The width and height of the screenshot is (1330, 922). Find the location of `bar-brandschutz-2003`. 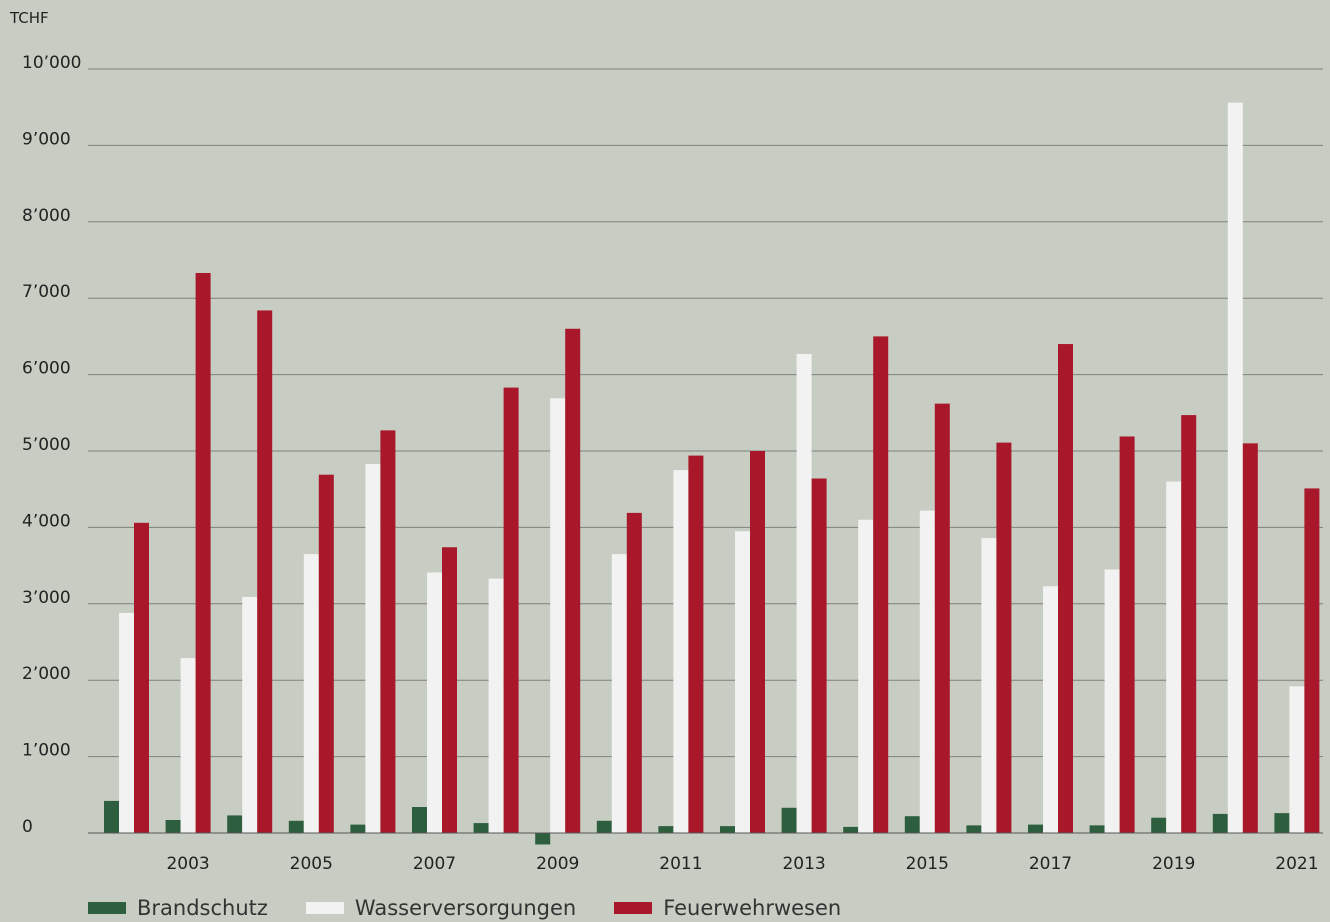

bar-brandschutz-2003 is located at coordinates (173, 826).